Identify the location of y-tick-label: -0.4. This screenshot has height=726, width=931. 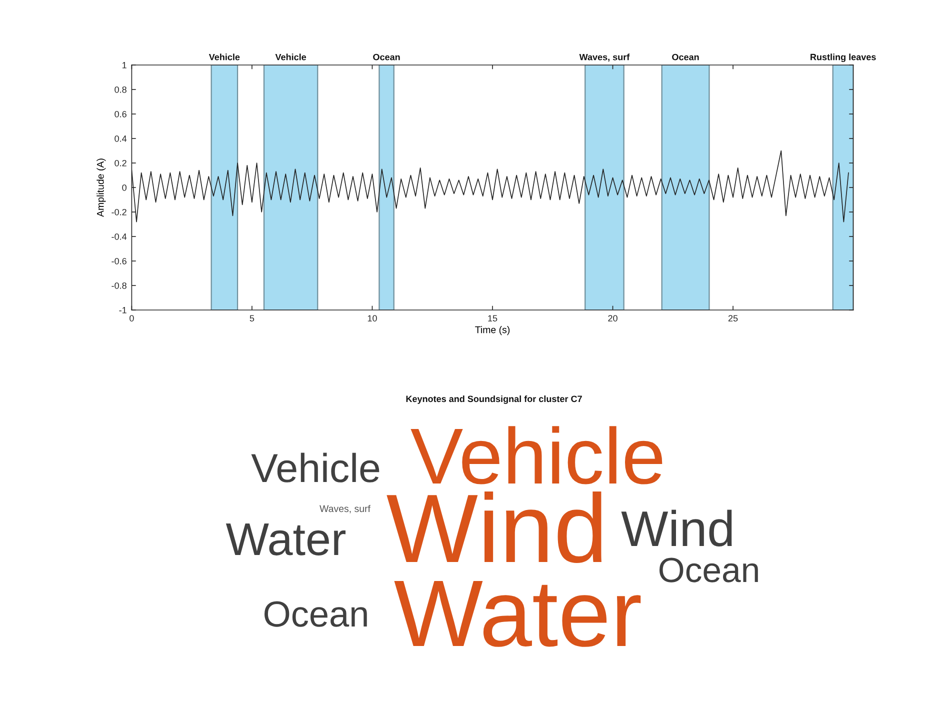
(119, 236).